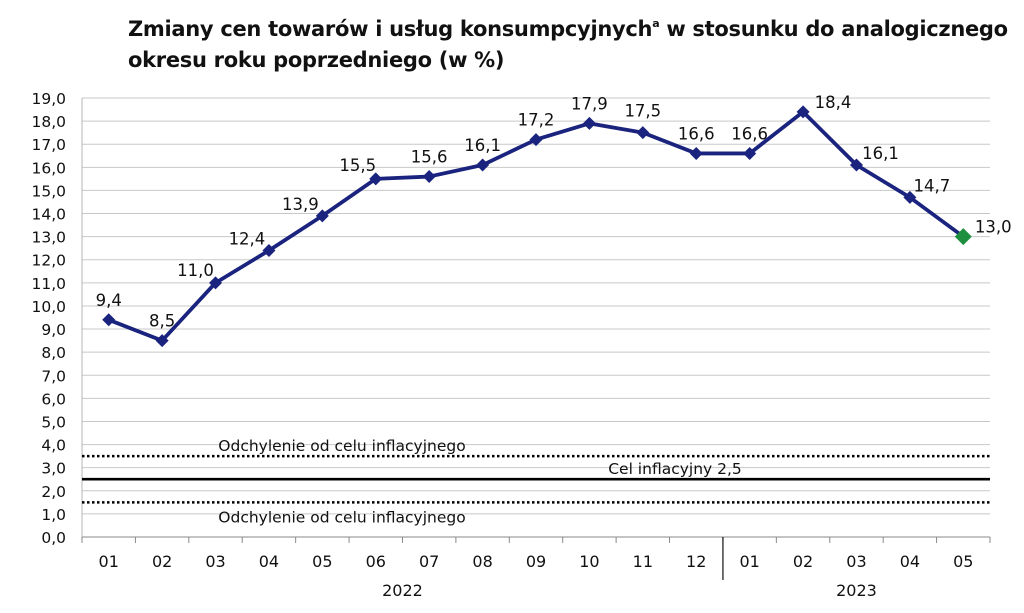  I want to click on y-tick-label: 6,0, so click(53, 399).